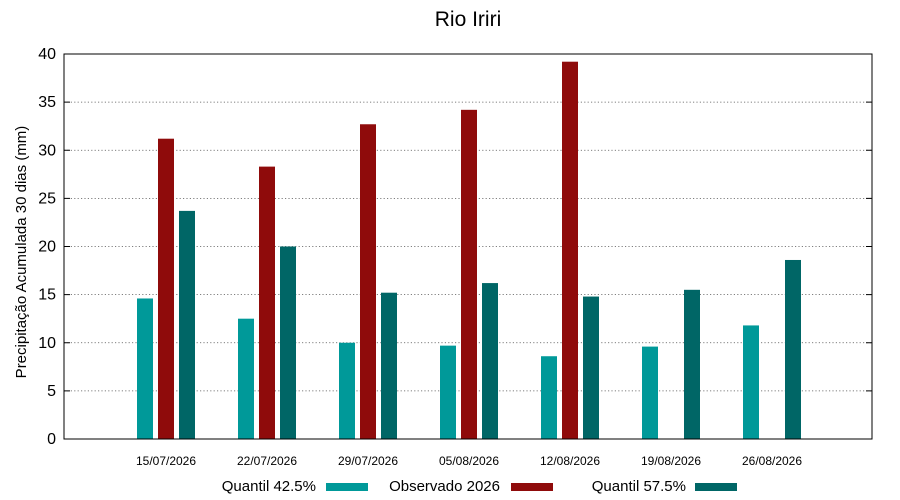  I want to click on legend-label: Quantil 57.5%, so click(639, 486).